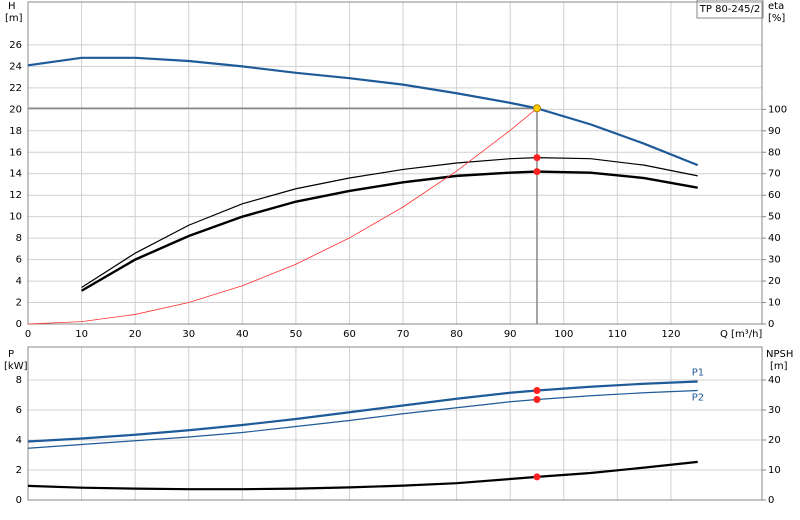 This screenshot has width=800, height=520. What do you see at coordinates (15, 66) in the screenshot?
I see `y-tick-label: 24` at bounding box center [15, 66].